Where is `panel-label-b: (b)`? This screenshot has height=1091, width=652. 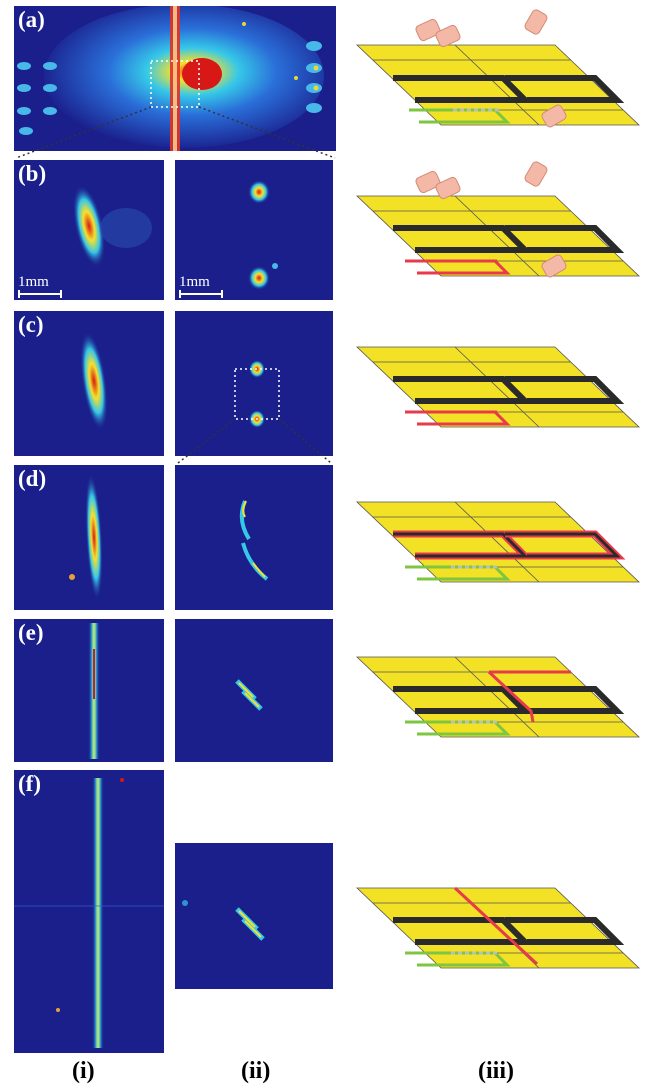
panel-label-b: (b) is located at coordinates (32, 173).